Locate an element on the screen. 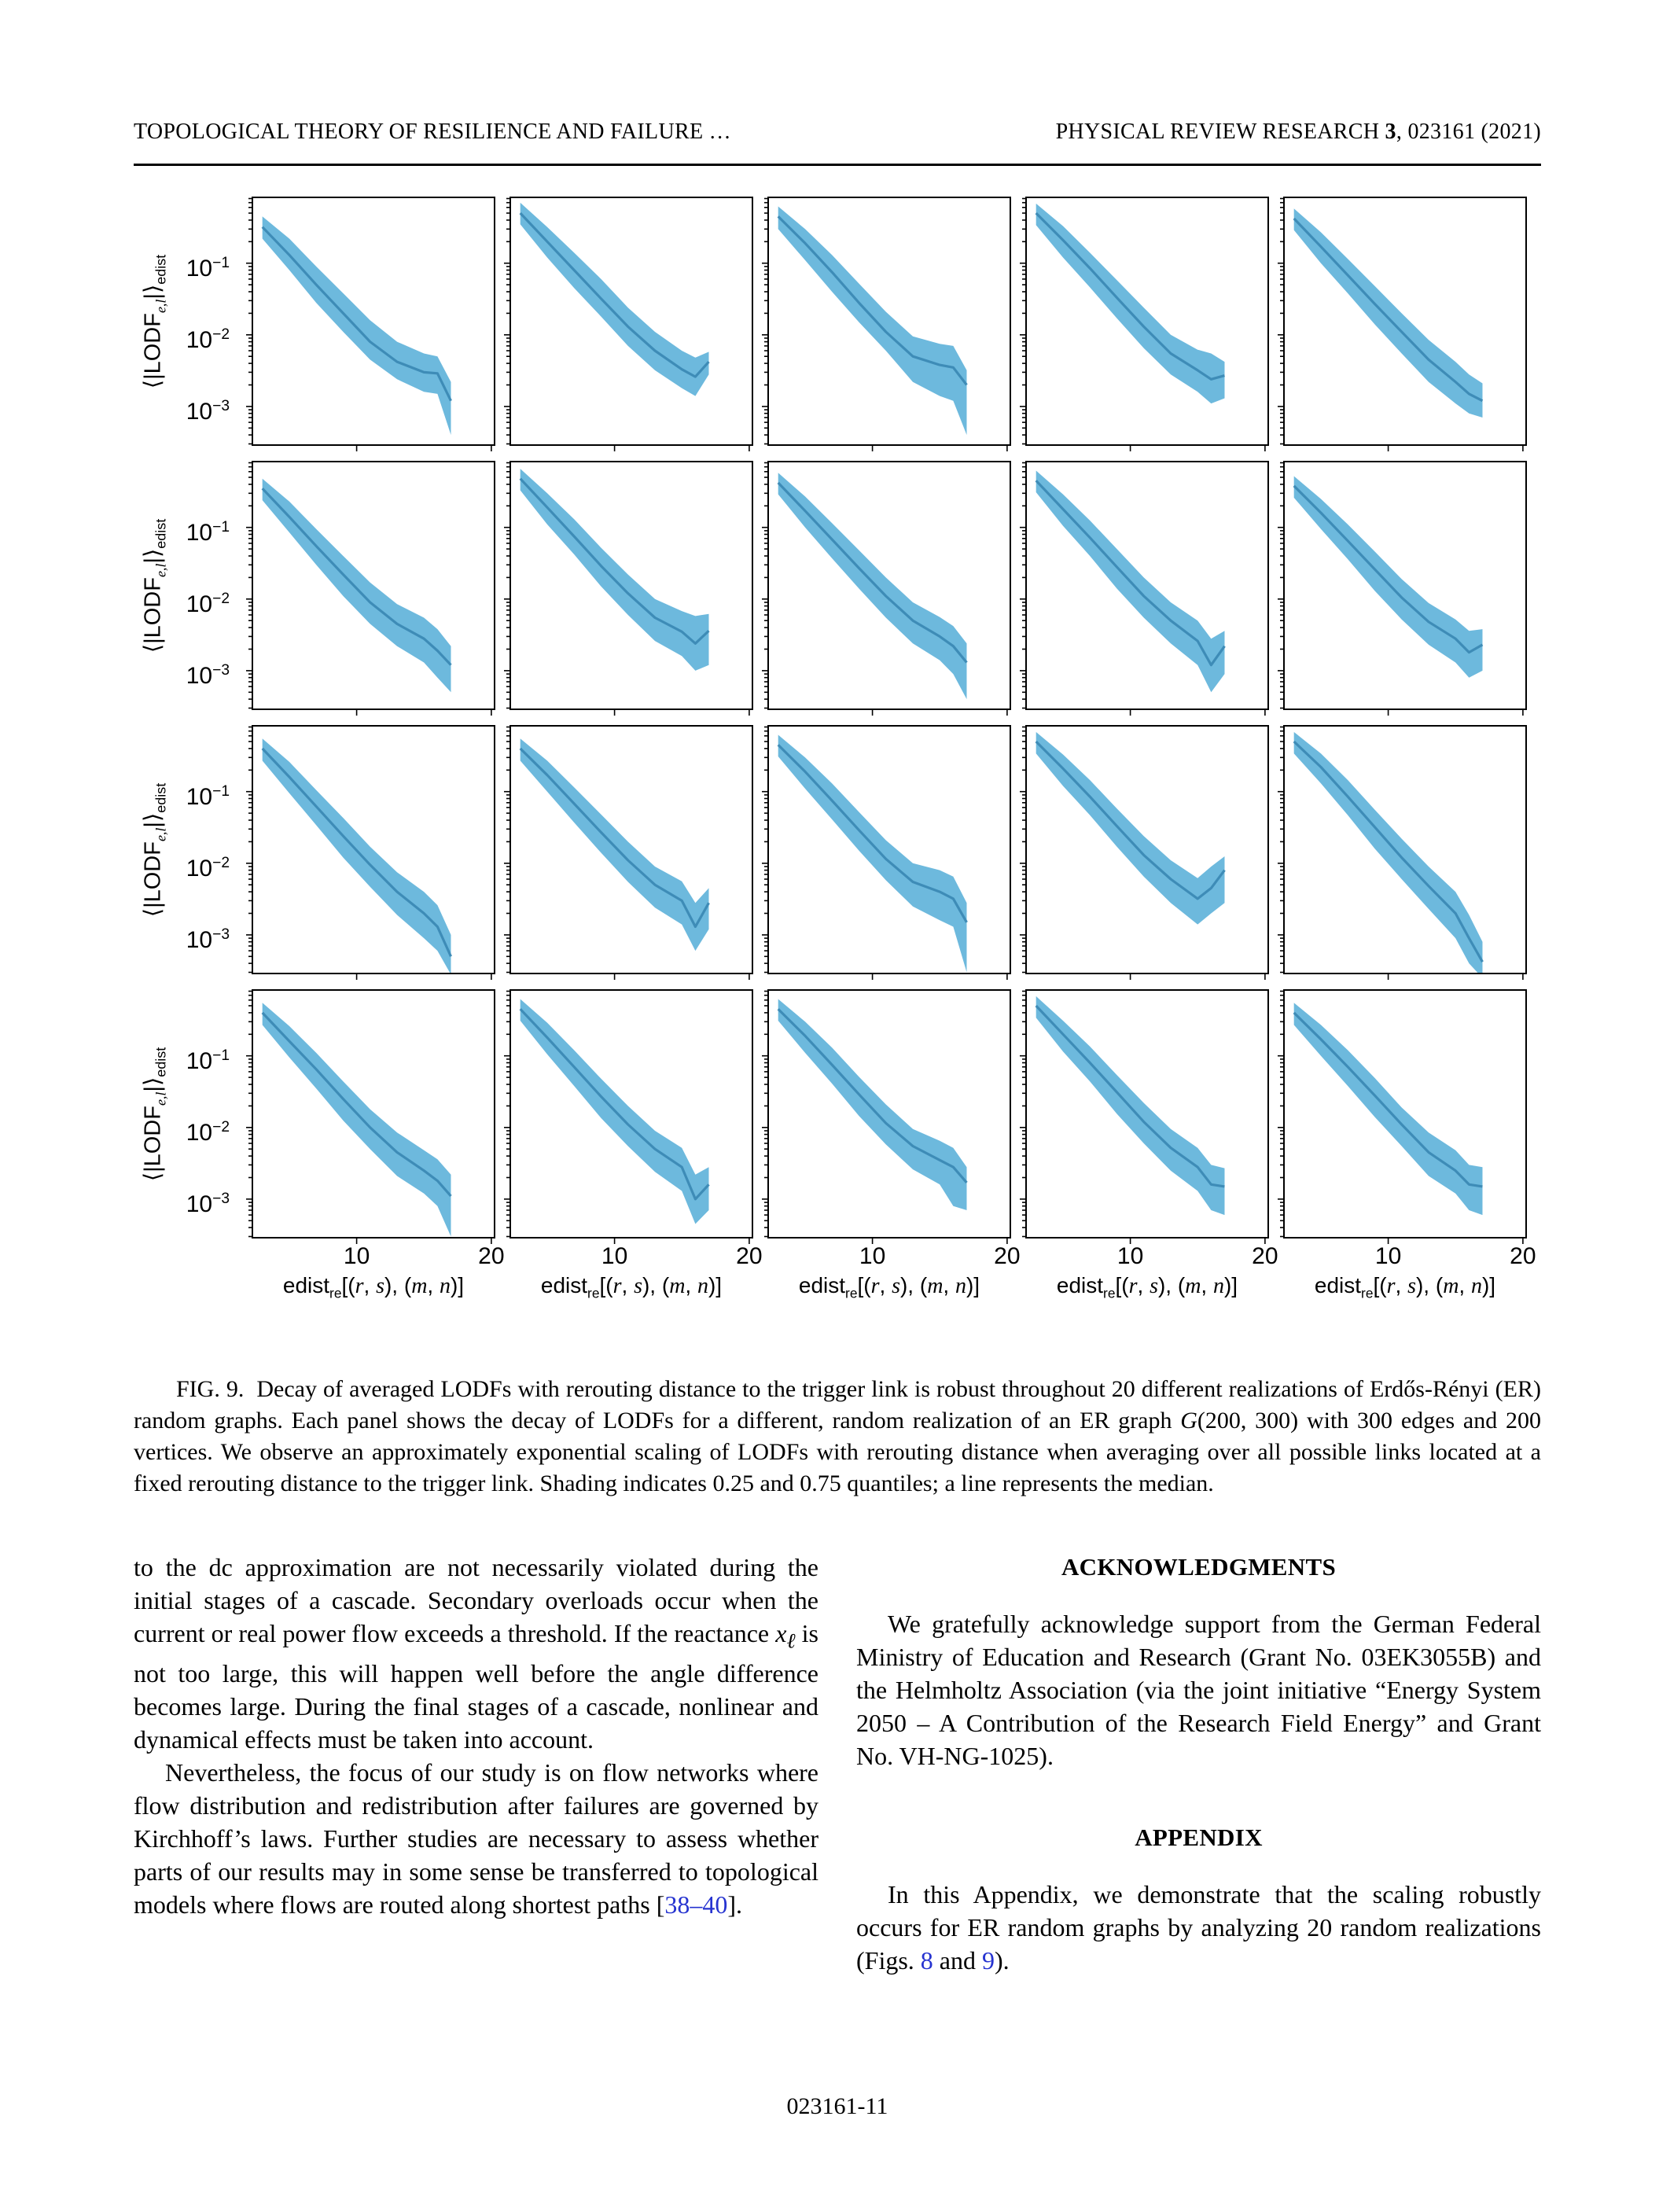  label-part: r is located at coordinates (359, 1286).